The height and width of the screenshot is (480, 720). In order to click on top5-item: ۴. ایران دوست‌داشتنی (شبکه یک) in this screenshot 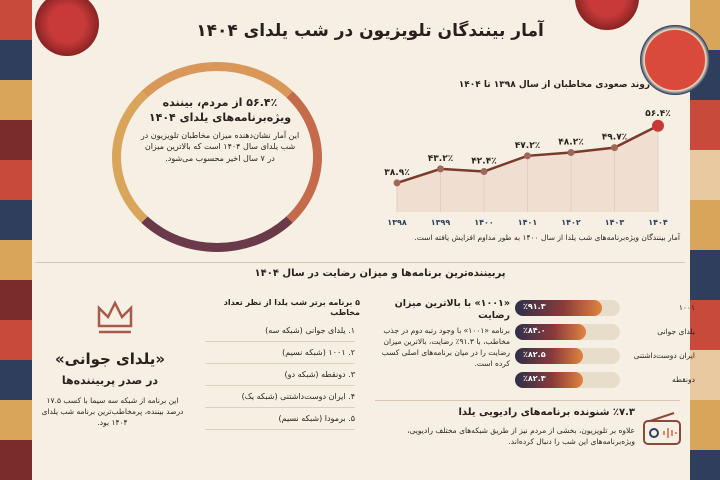, I will do `click(280, 400)`.